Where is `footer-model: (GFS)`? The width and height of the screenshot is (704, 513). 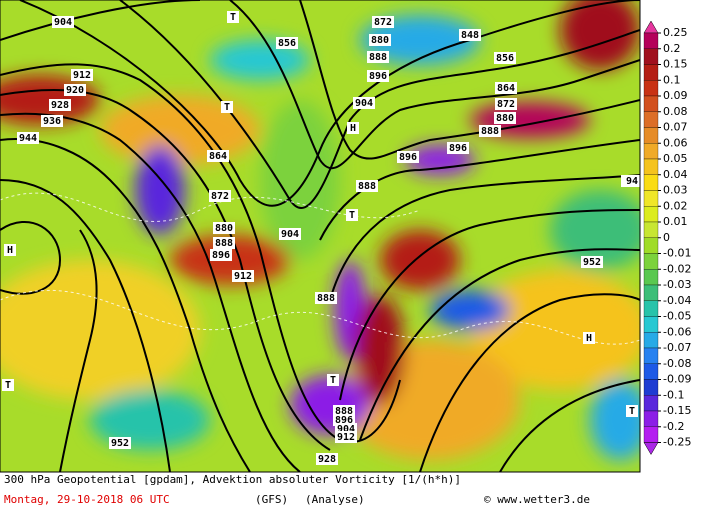
footer-model: (GFS) is located at coordinates (271, 499).